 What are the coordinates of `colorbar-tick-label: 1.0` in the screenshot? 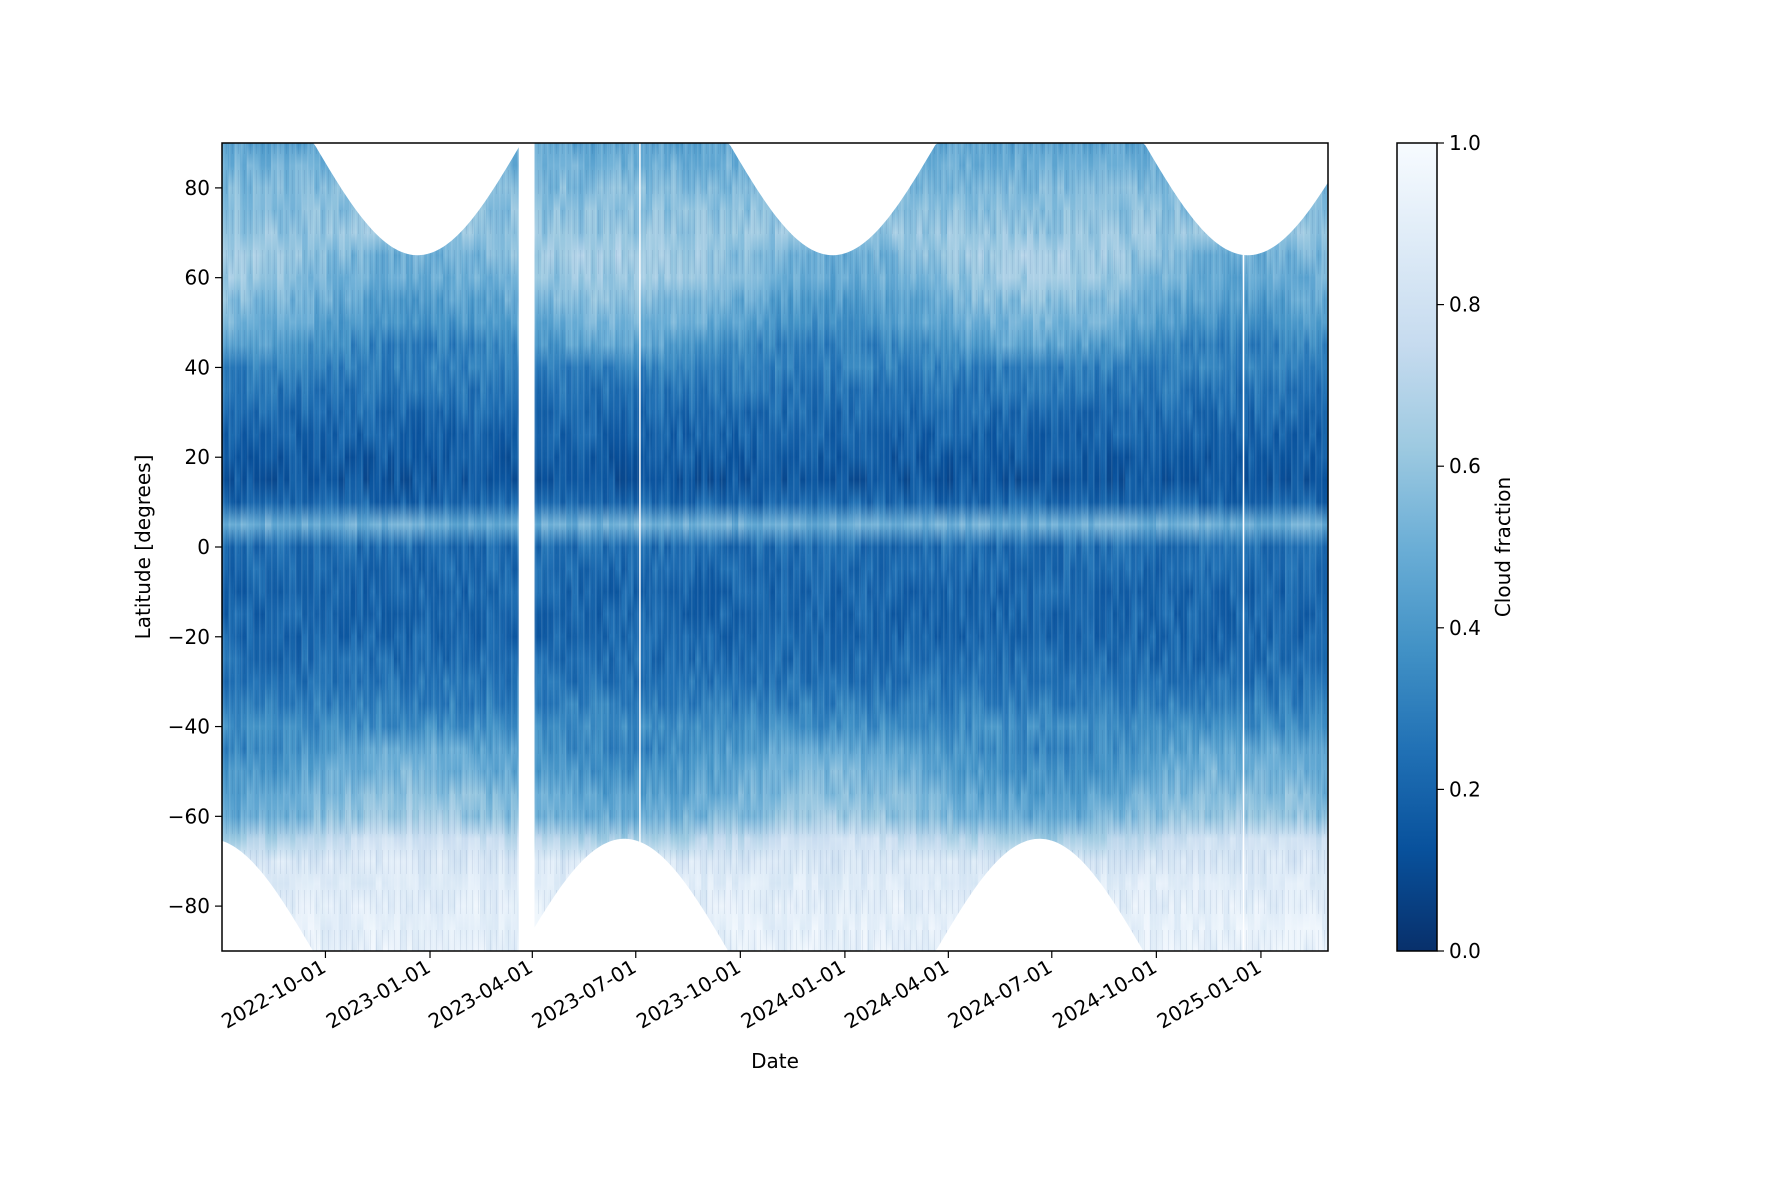 It's located at (1465, 143).